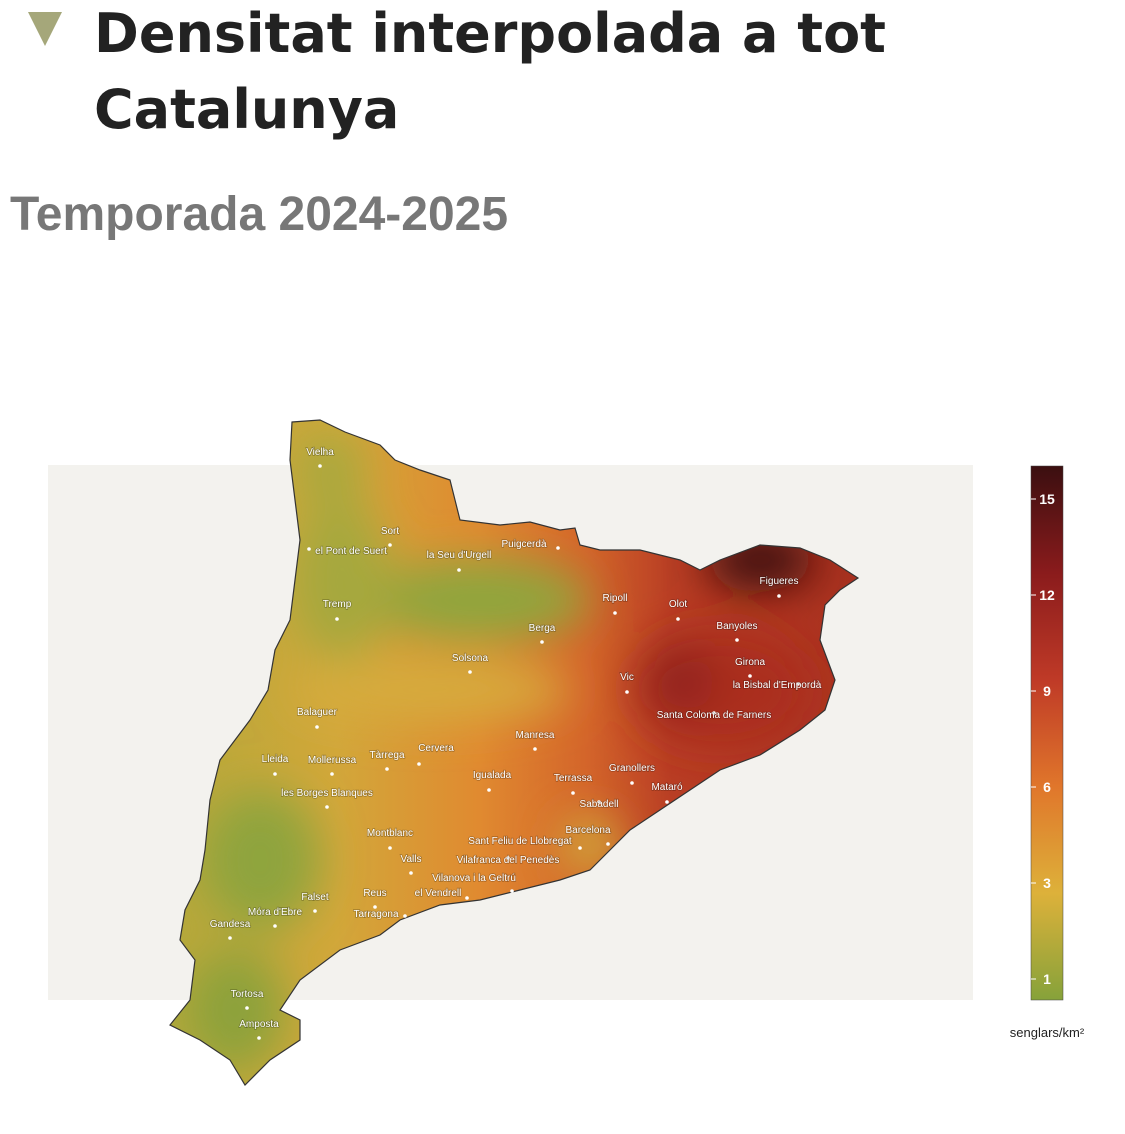 This screenshot has height=1134, width=1125. I want to click on city-label: Vilafranca del Penedès, so click(508, 860).